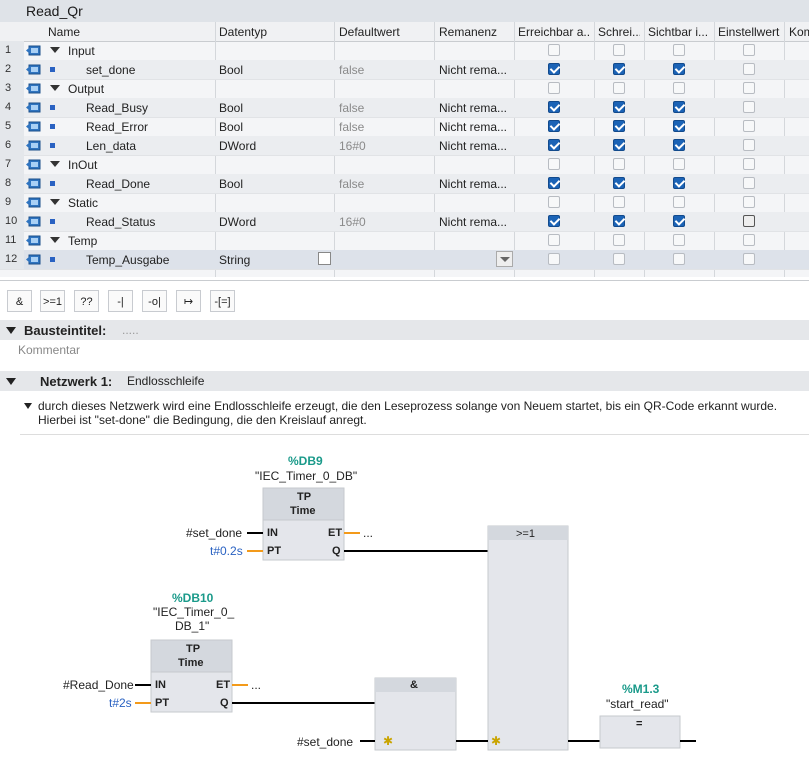  Describe the element at coordinates (64, 32) in the screenshot. I see `col-name: Name` at that location.